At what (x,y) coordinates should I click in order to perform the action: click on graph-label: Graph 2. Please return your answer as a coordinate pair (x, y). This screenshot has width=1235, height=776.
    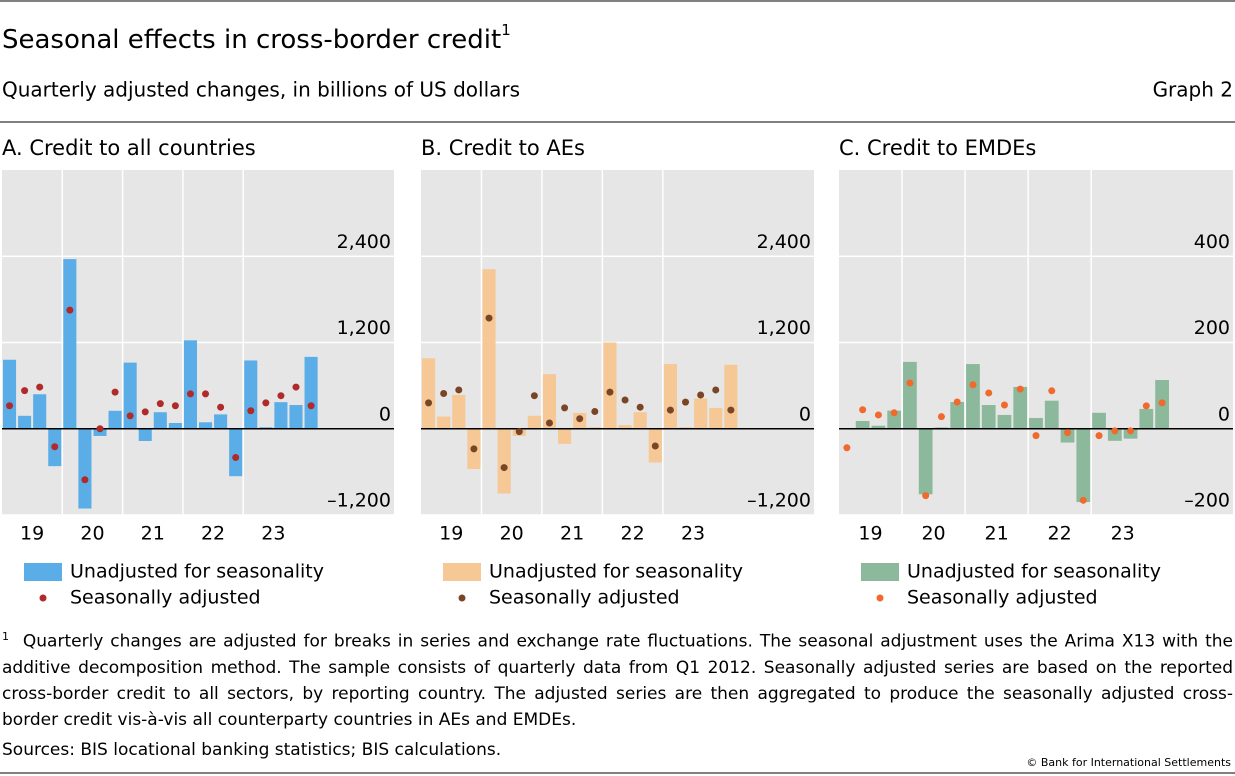
    Looking at the image, I should click on (1193, 90).